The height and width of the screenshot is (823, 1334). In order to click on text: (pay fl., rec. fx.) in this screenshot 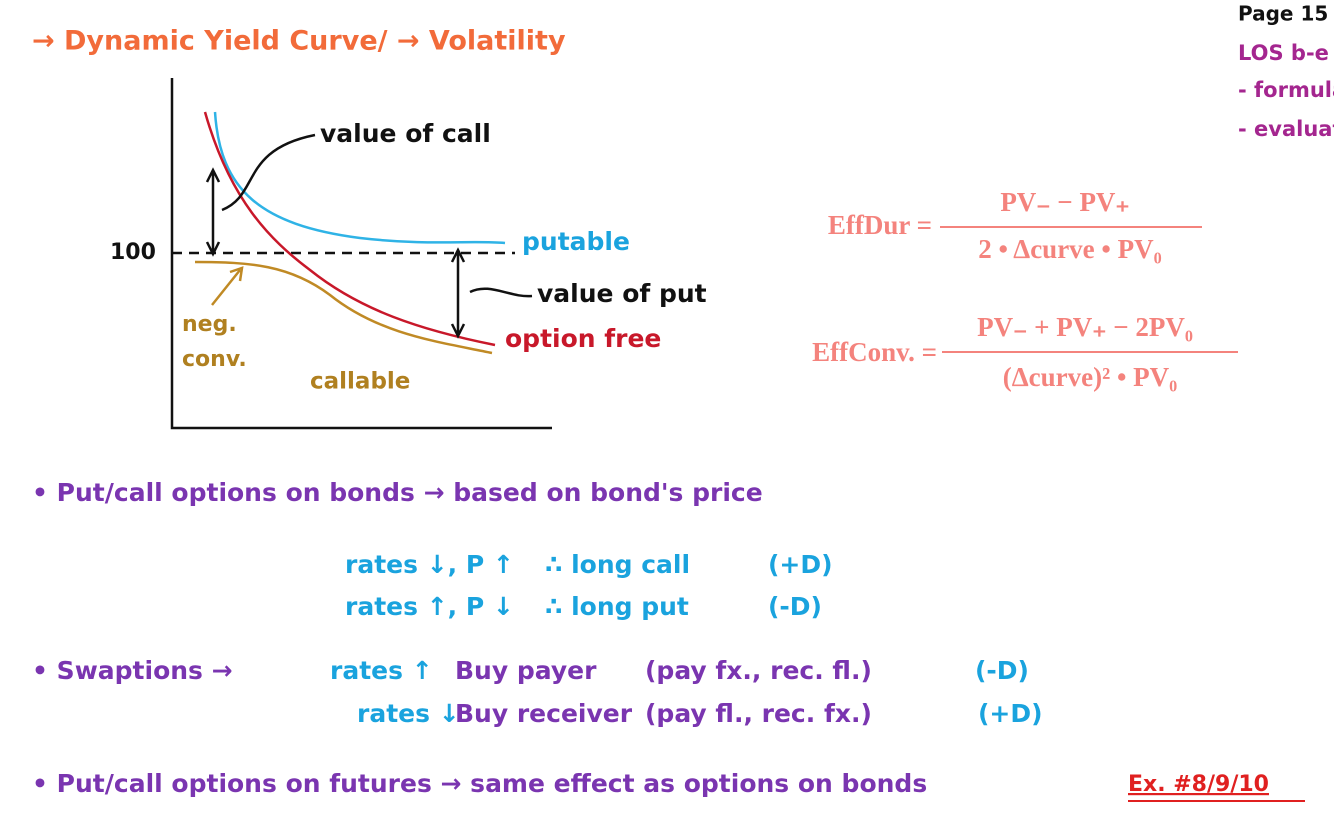, I will do `click(758, 713)`.